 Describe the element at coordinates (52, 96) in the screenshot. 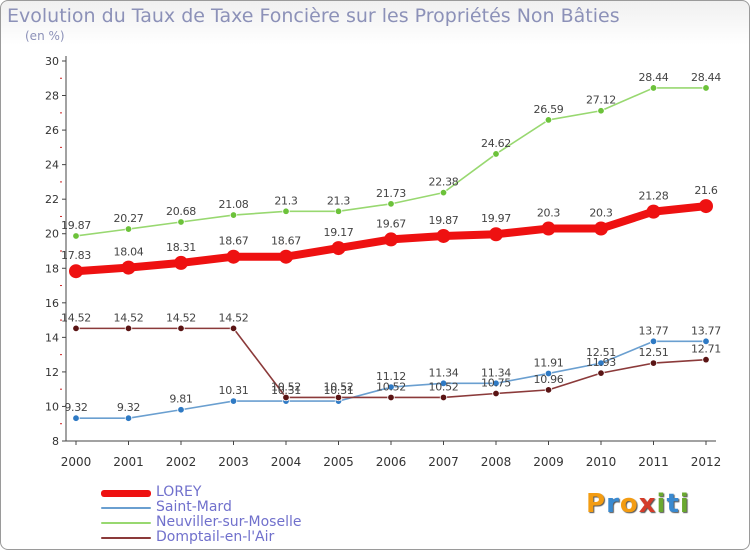

I see `y-tick-label: 28` at that location.